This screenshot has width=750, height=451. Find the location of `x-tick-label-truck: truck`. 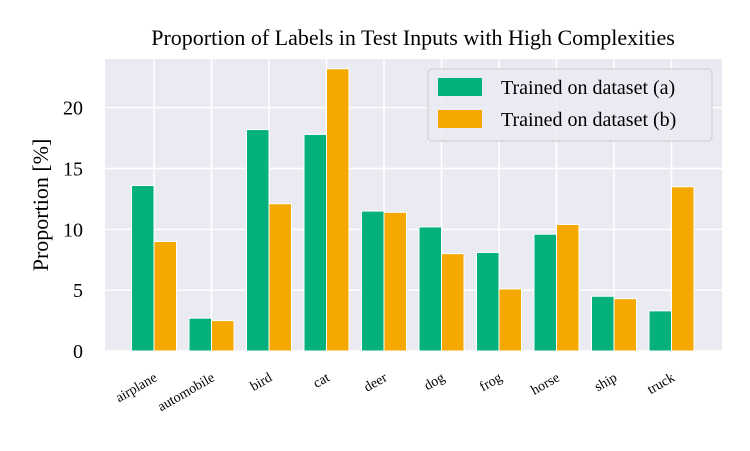

x-tick-label-truck: truck is located at coordinates (661, 383).